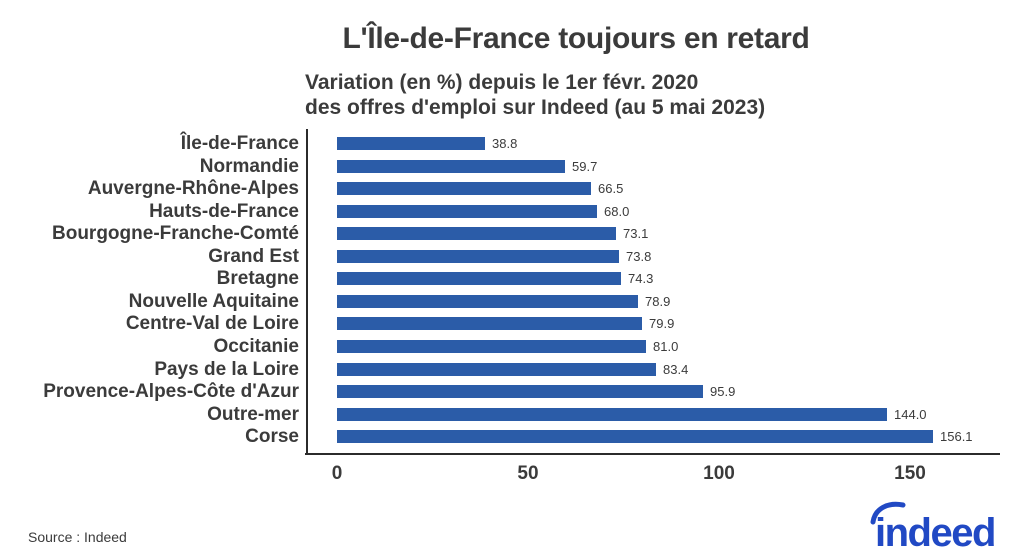 Image resolution: width=1024 pixels, height=559 pixels. I want to click on value-label: 83.4, so click(676, 369).